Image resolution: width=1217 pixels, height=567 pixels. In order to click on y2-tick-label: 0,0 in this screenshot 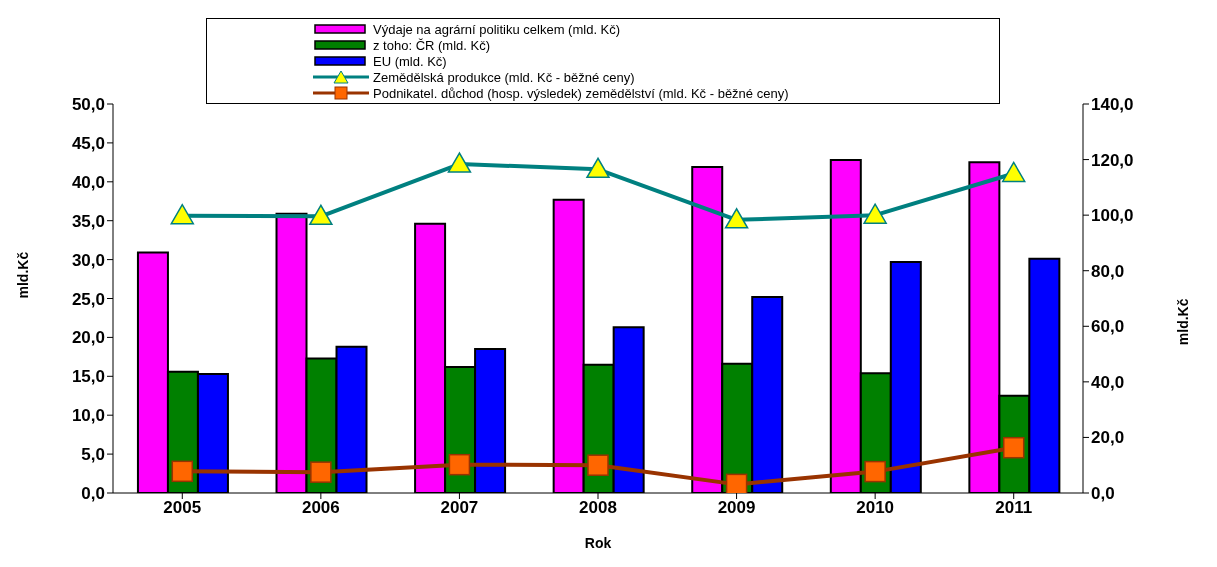, I will do `click(1103, 494)`.